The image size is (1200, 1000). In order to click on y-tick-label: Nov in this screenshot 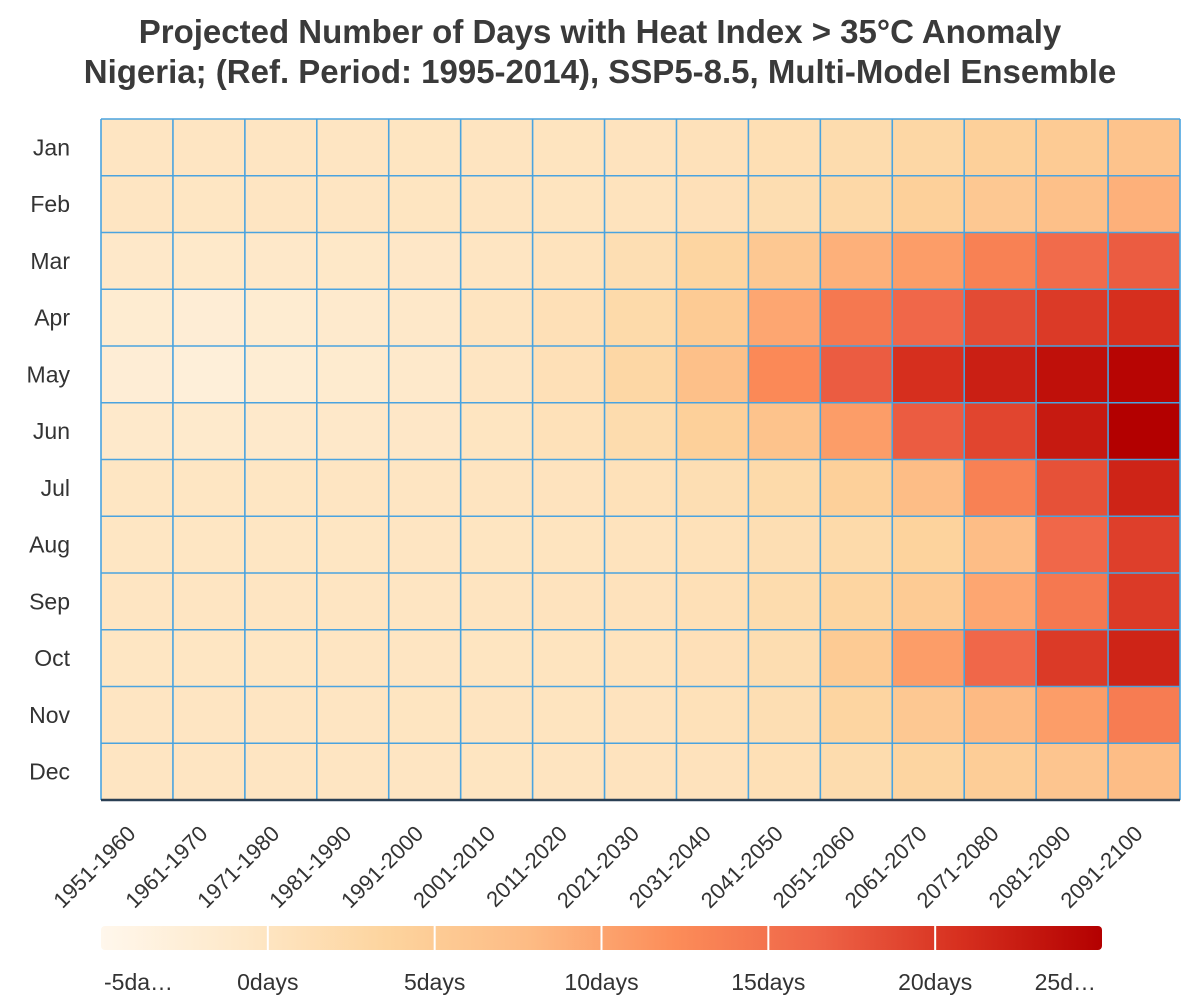, I will do `click(49, 715)`.